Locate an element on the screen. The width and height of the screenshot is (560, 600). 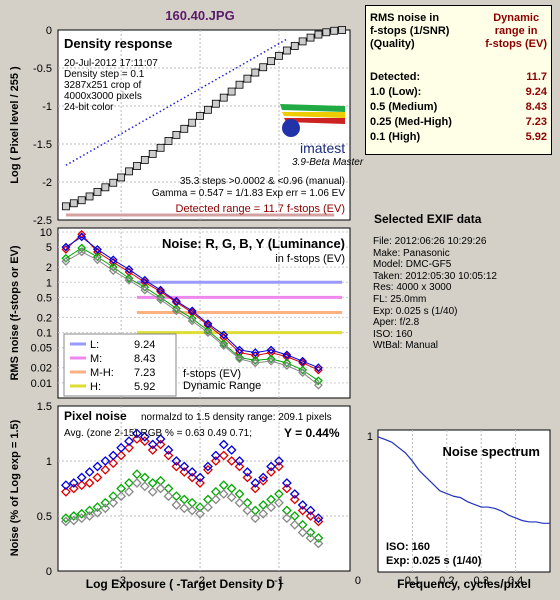
density-steps: 35.3 steps >0.0002 & <0.96 (manual) is located at coordinates (262, 181).